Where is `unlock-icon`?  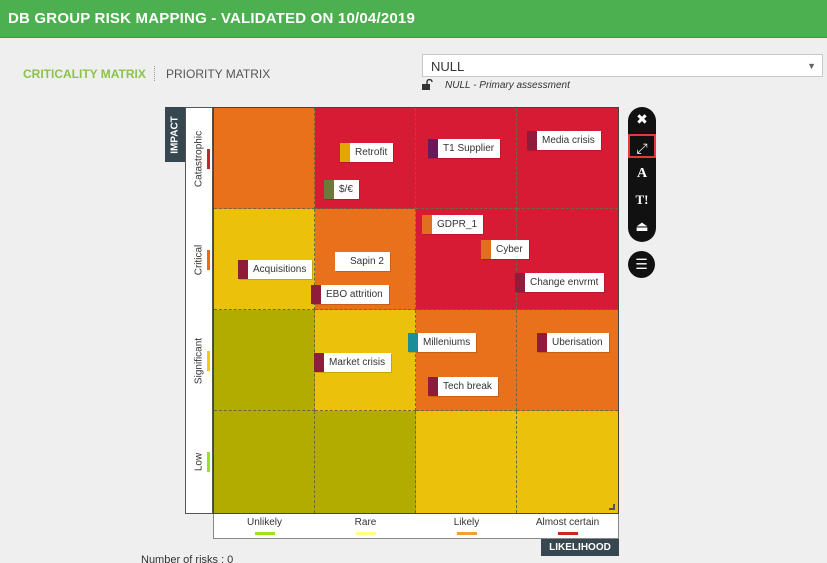 unlock-icon is located at coordinates (427, 85).